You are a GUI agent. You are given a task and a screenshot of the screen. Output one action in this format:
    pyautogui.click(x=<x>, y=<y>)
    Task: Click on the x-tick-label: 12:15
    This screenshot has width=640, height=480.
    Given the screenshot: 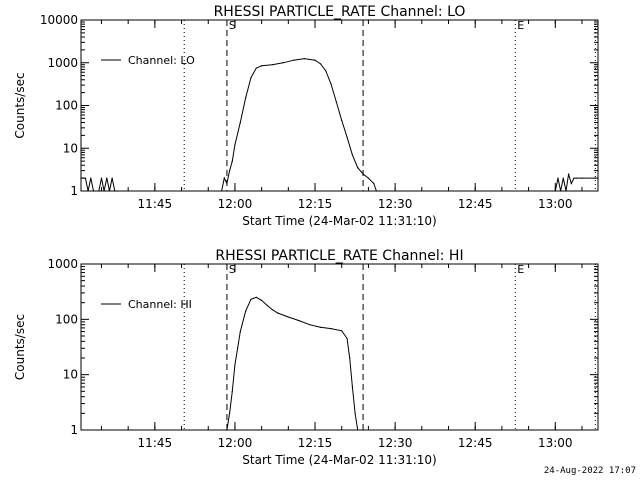 What is the action you would take?
    pyautogui.click(x=315, y=204)
    